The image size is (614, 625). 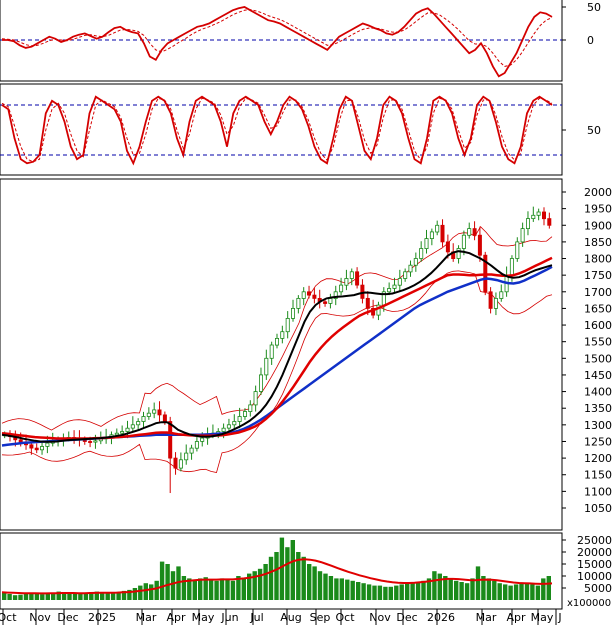 What do you see at coordinates (277, 568) in the screenshot?
I see `volume-layer` at bounding box center [277, 568].